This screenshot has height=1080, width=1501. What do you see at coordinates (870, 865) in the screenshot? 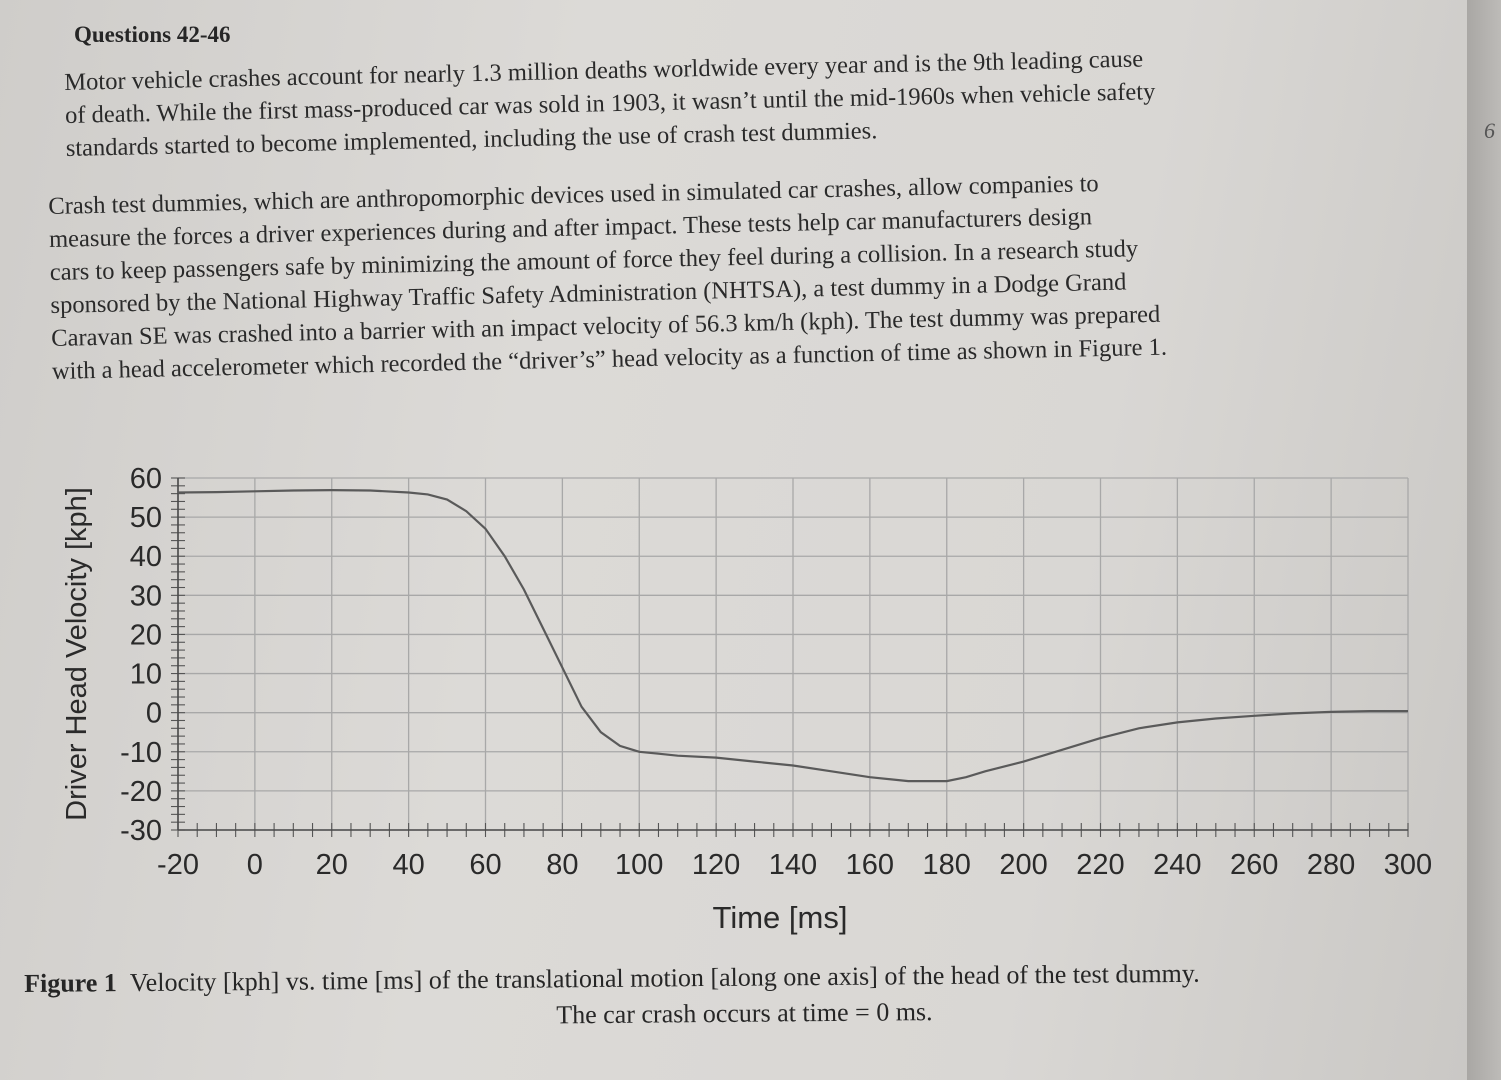
I see `x-tick-label: 160` at bounding box center [870, 865].